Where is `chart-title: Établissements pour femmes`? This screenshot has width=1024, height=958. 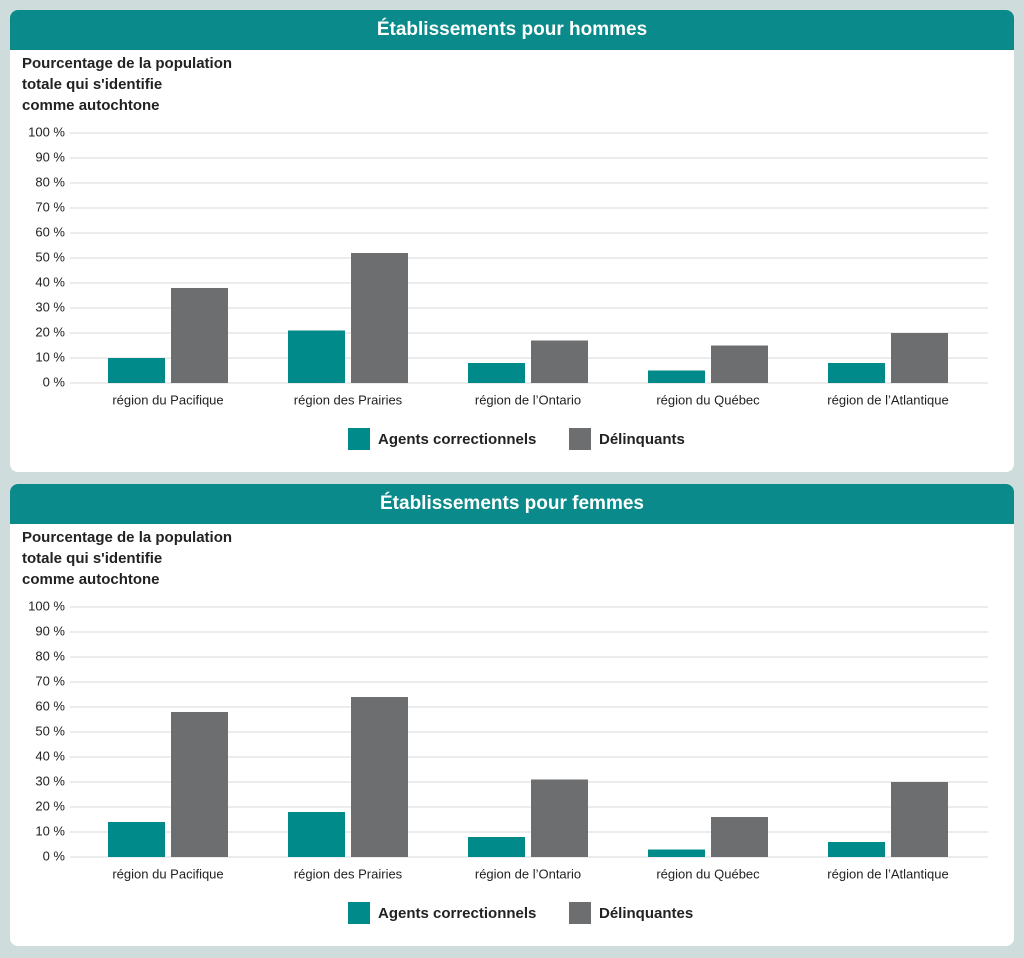
chart-title: Établissements pour femmes is located at coordinates (512, 503).